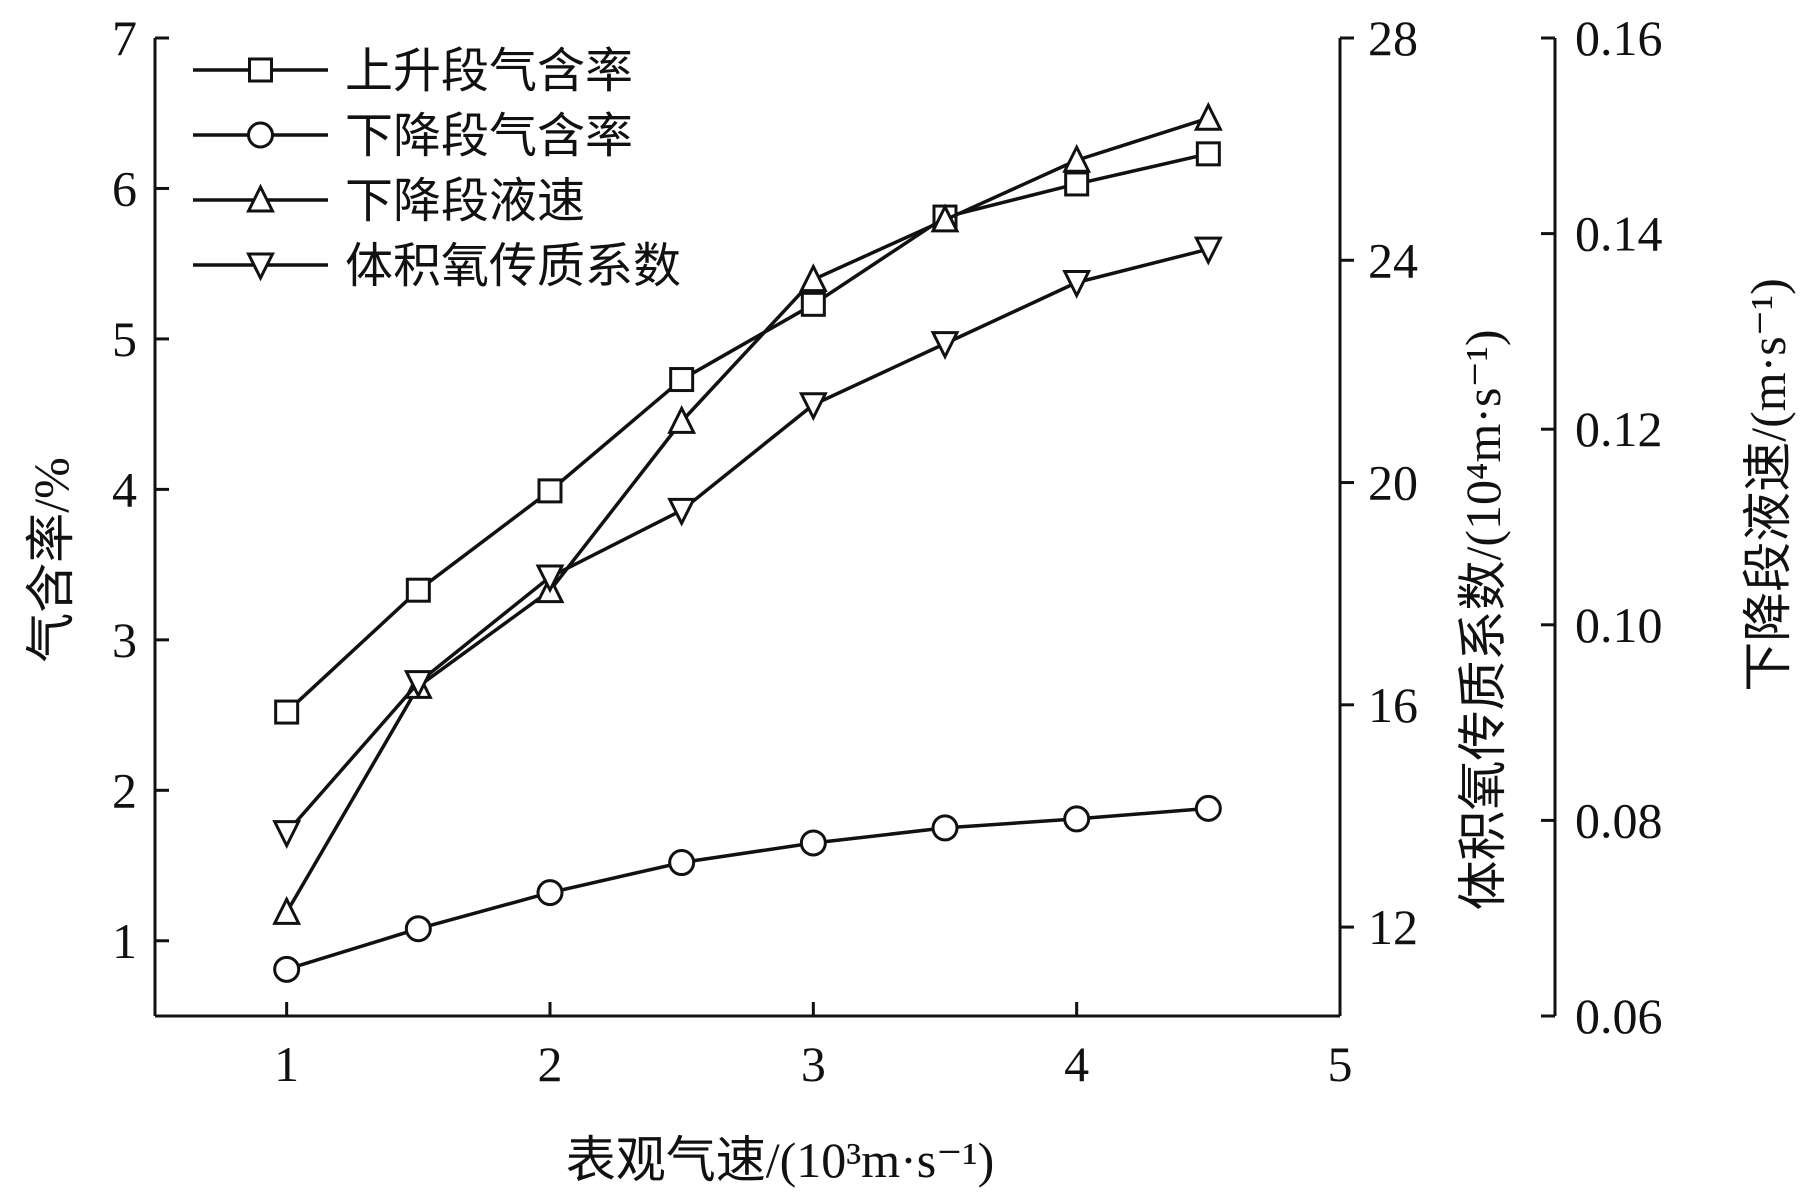 This screenshot has height=1198, width=1808. Describe the element at coordinates (51, 560) in the screenshot. I see `y-axis-left-label: 气含率/%` at that location.